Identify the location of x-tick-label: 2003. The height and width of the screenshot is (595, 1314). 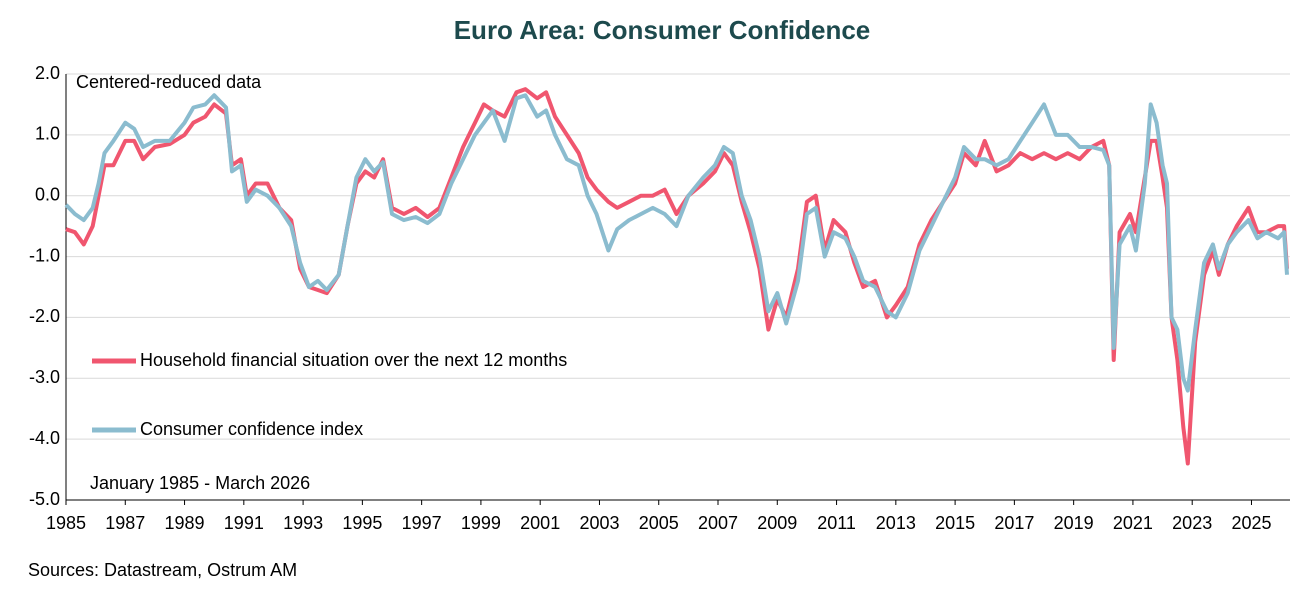
(599, 523).